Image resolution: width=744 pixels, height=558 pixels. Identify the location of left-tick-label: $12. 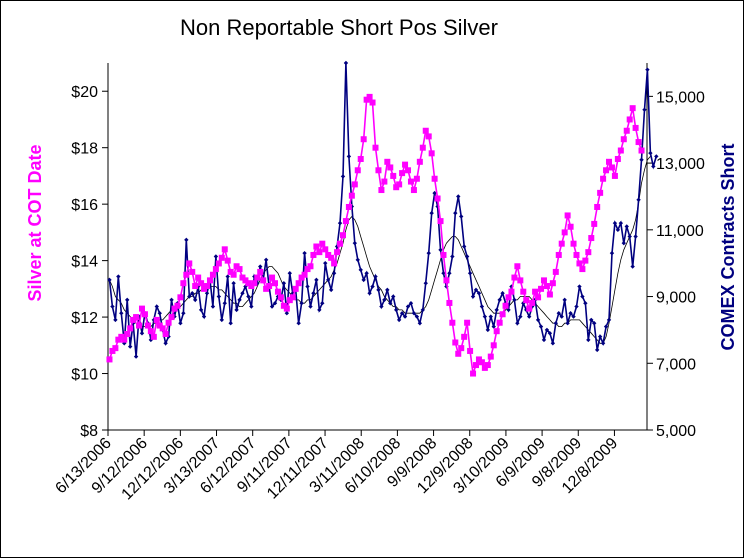
(84, 318).